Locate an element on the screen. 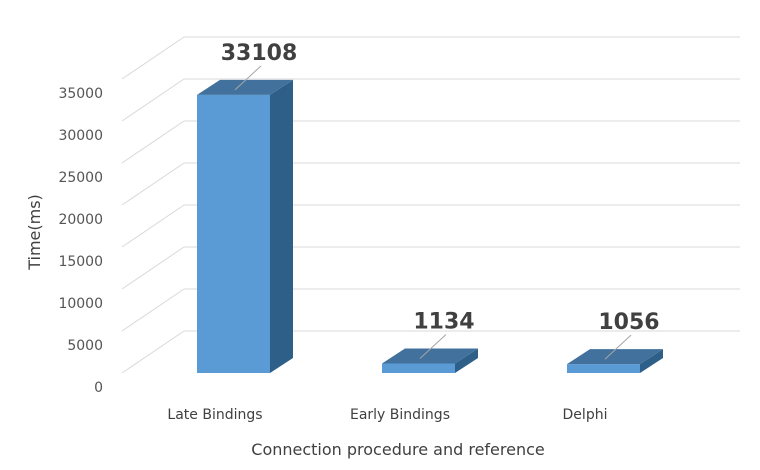 Image resolution: width=760 pixels, height=470 pixels. y-tick-label: 5000 is located at coordinates (85, 346).